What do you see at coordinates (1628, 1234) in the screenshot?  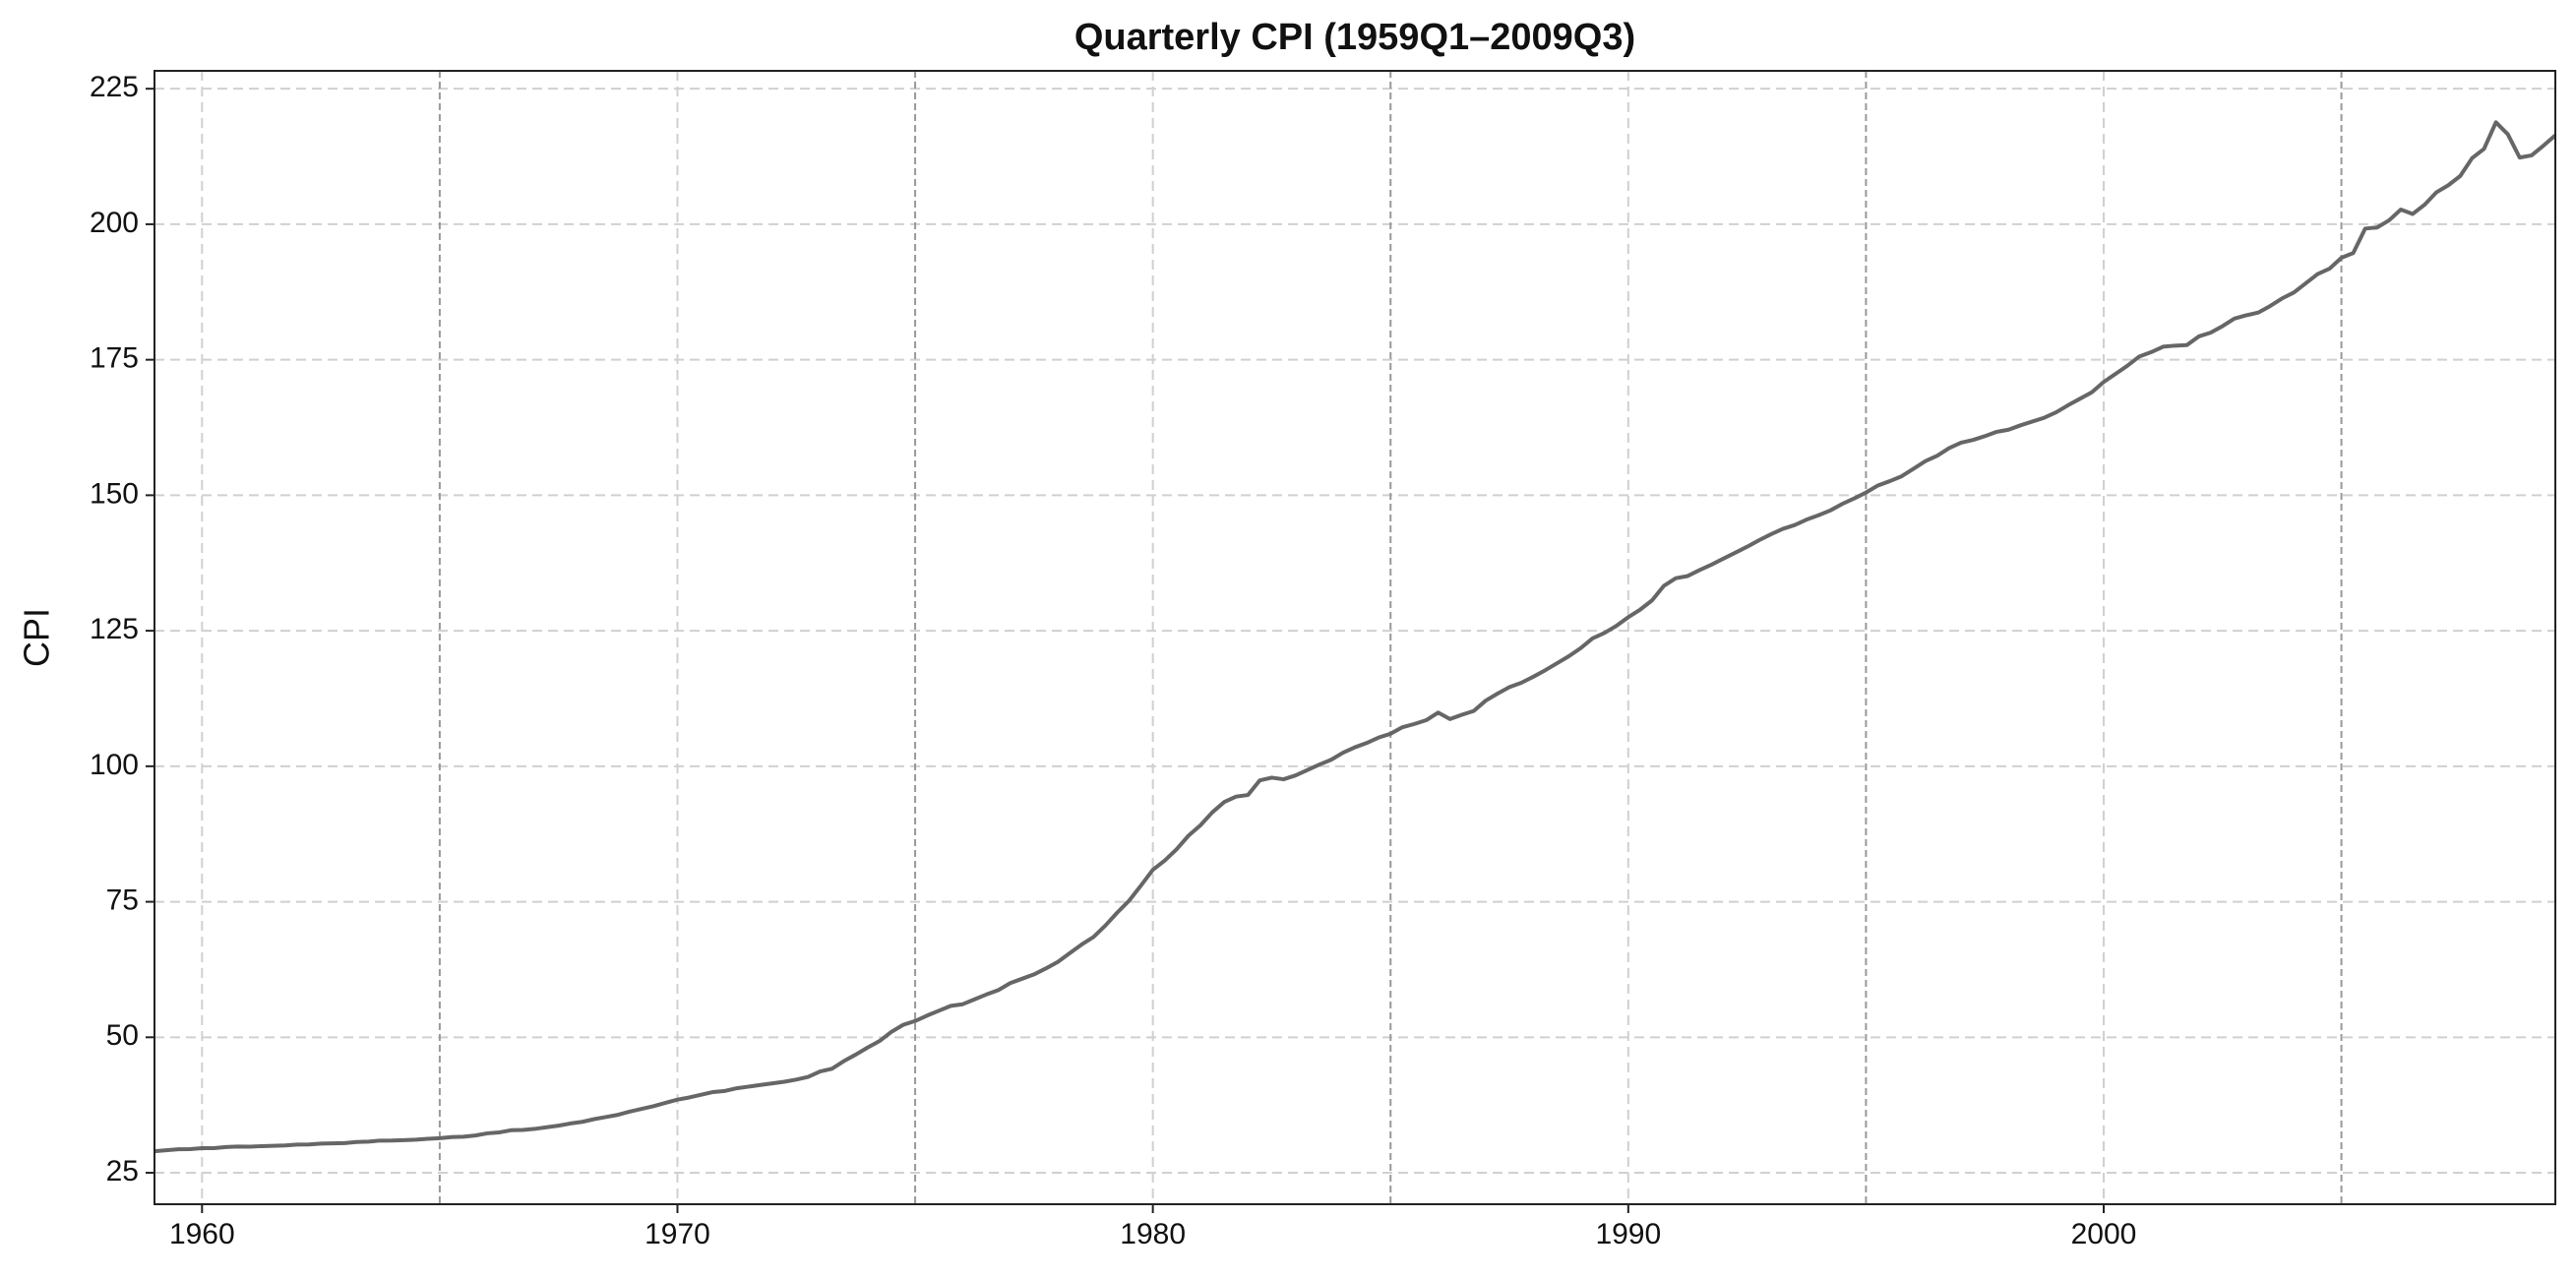 I see `x-tick-label: 1990` at bounding box center [1628, 1234].